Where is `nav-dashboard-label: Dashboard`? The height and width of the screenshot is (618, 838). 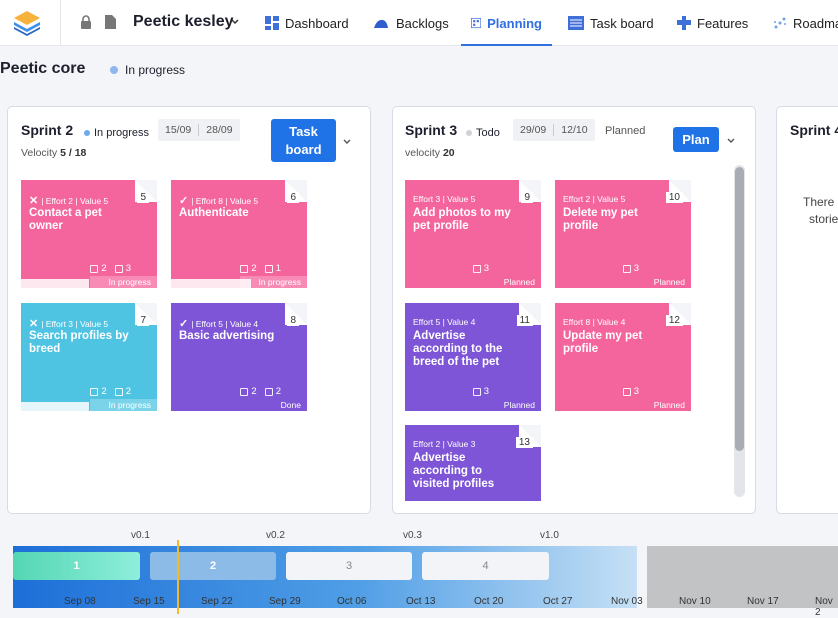 nav-dashboard-label: Dashboard is located at coordinates (317, 23).